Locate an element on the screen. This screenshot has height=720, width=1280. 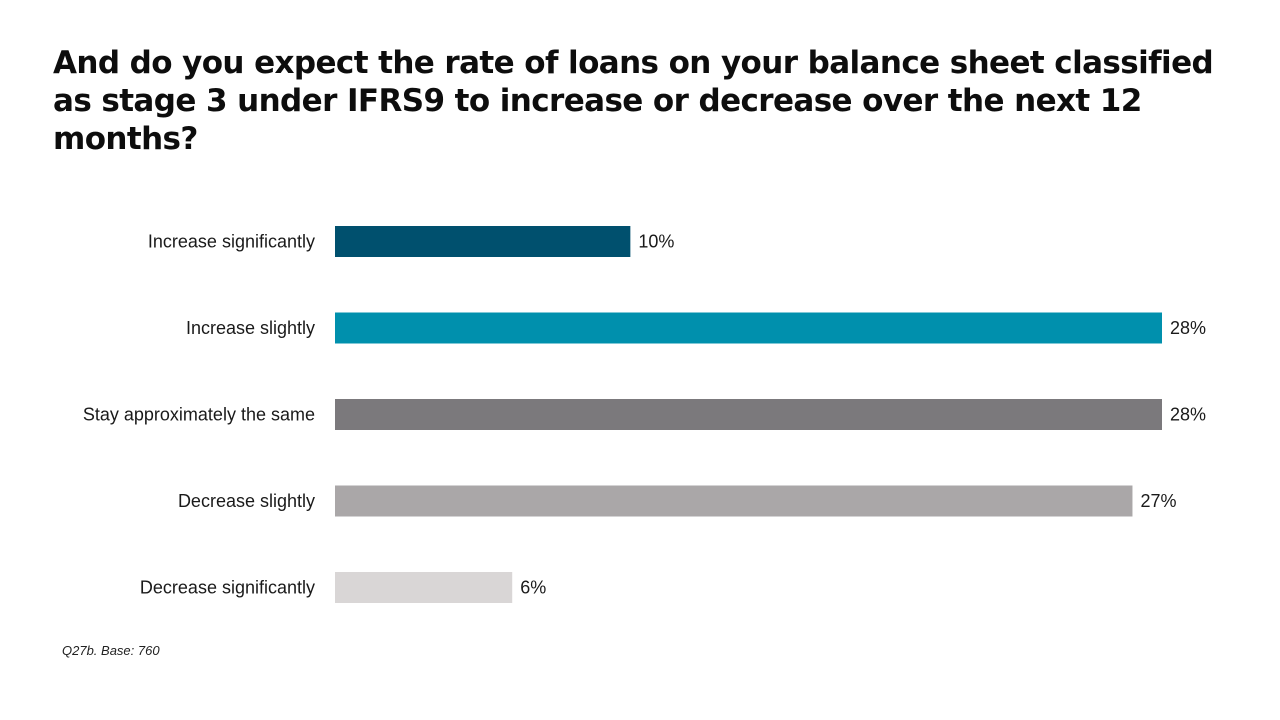
value-label: 10% is located at coordinates (656, 242).